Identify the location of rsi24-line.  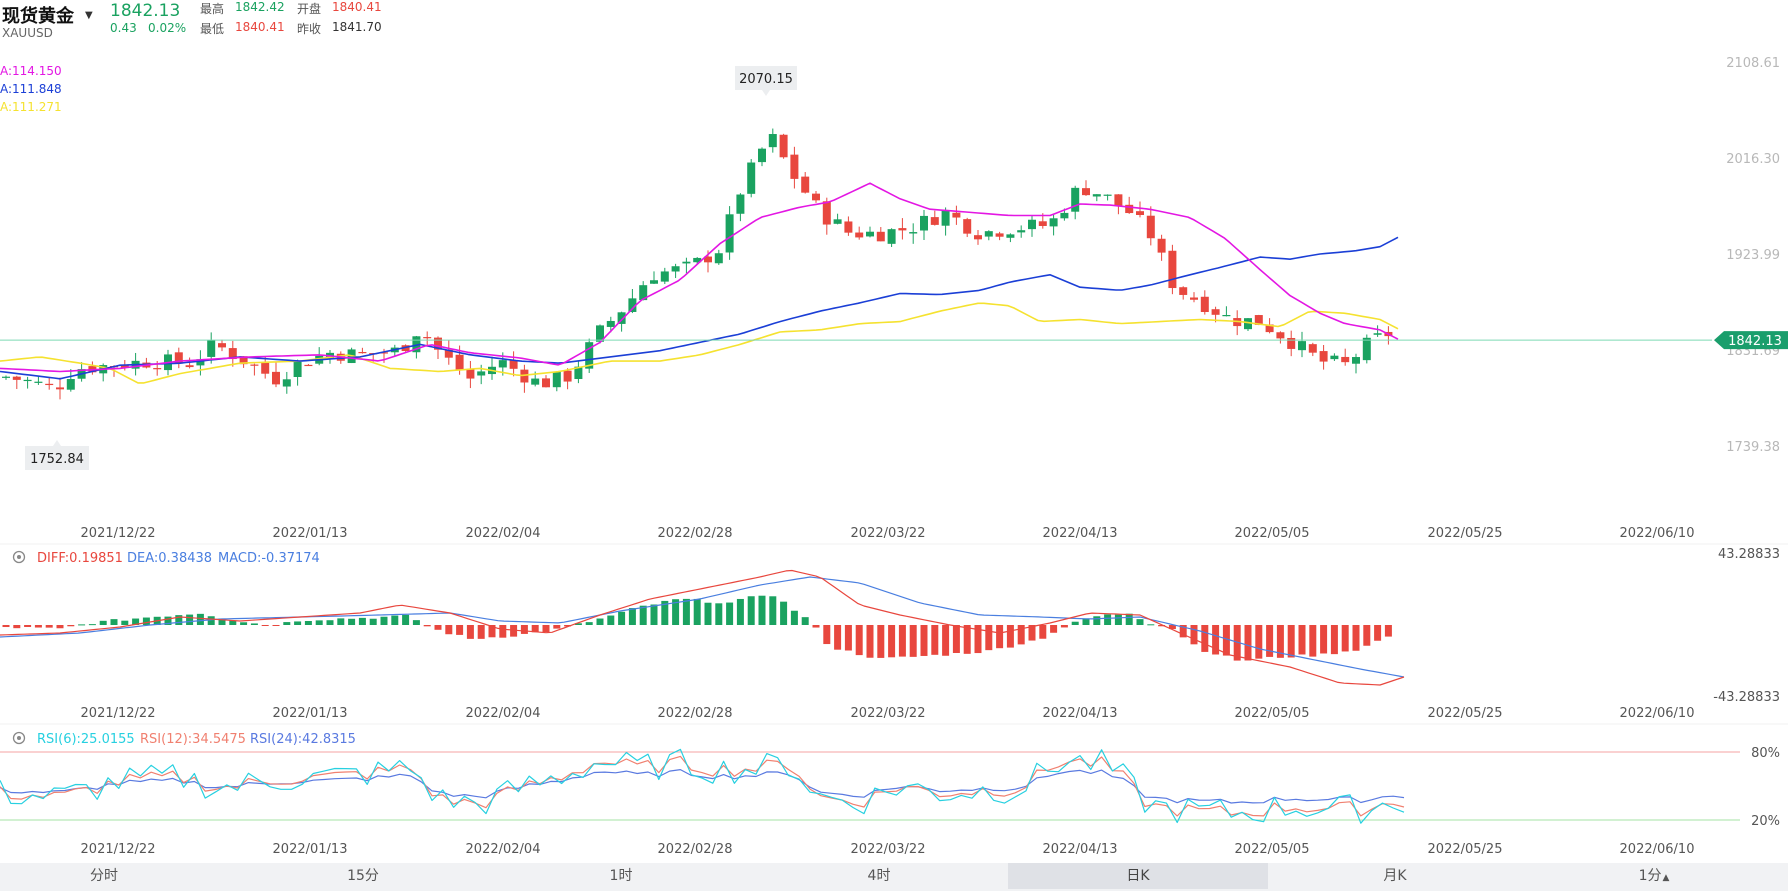
(702, 786).